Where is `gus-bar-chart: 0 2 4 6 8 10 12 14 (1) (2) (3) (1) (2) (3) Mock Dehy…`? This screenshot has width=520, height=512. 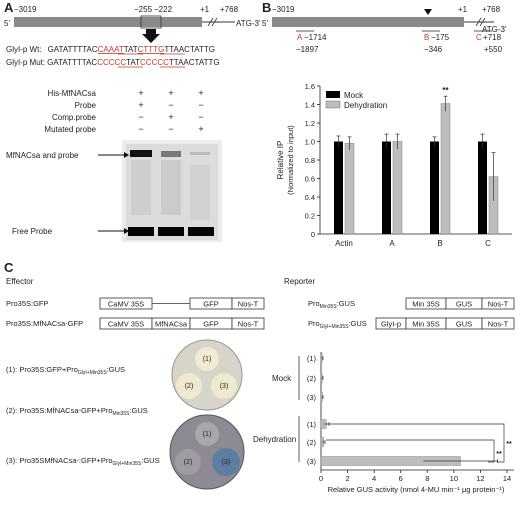 gus-bar-chart: 0 2 4 6 8 10 12 14 (1) (2) (3) (1) (2) (3) Mock Dehy… is located at coordinates (383, 423).